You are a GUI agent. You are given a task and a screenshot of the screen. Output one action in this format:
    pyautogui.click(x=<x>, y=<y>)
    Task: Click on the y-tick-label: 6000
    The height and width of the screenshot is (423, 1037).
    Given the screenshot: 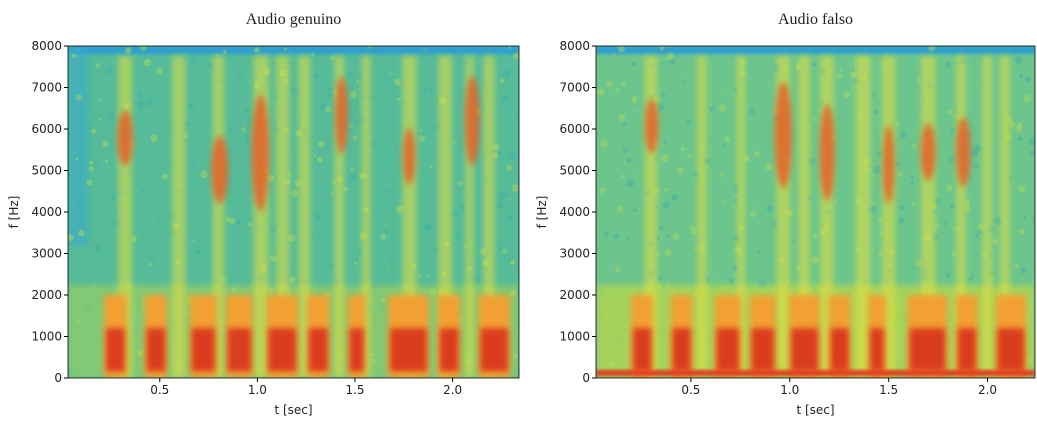 What is the action you would take?
    pyautogui.click(x=574, y=129)
    